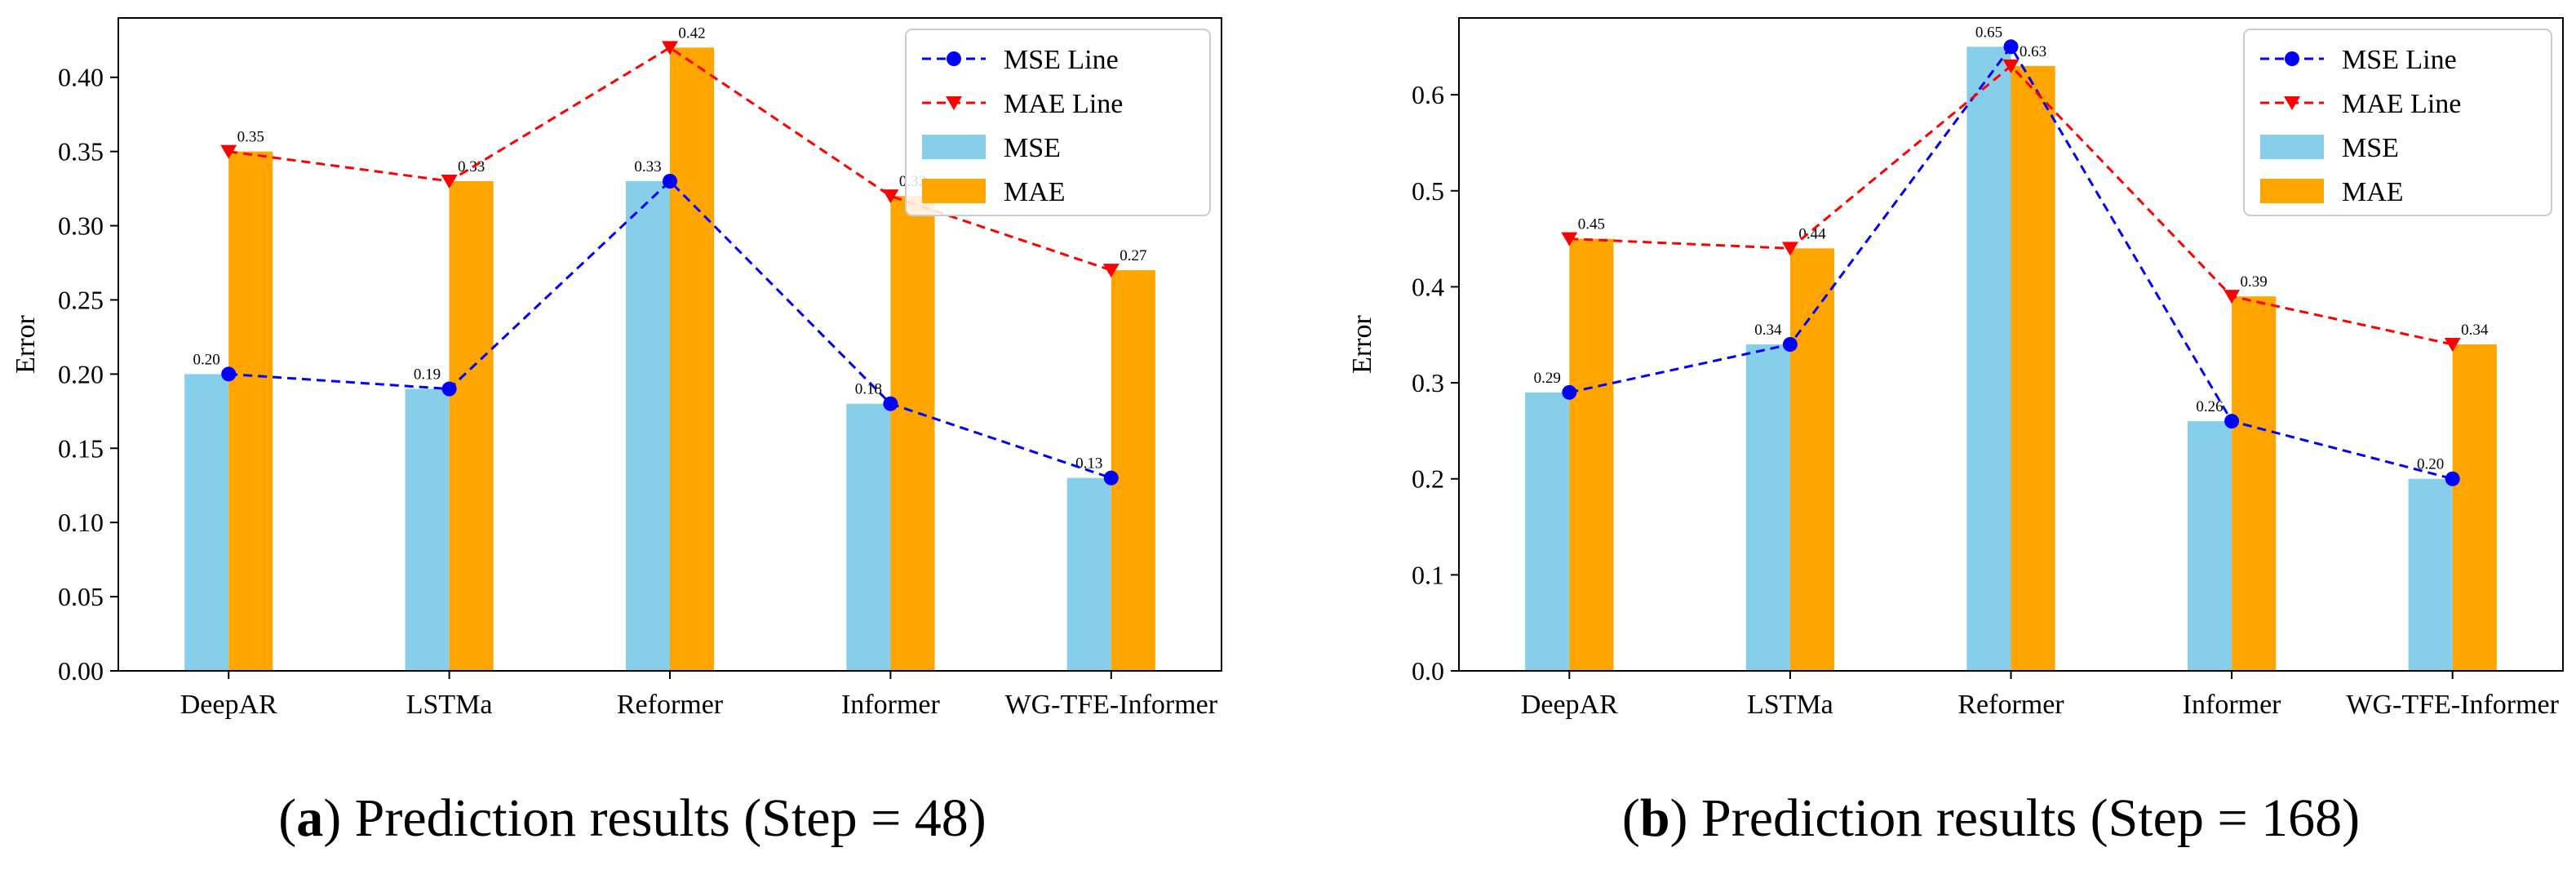 Image resolution: width=2576 pixels, height=870 pixels. I want to click on point-mae-line-informer, so click(891, 196).